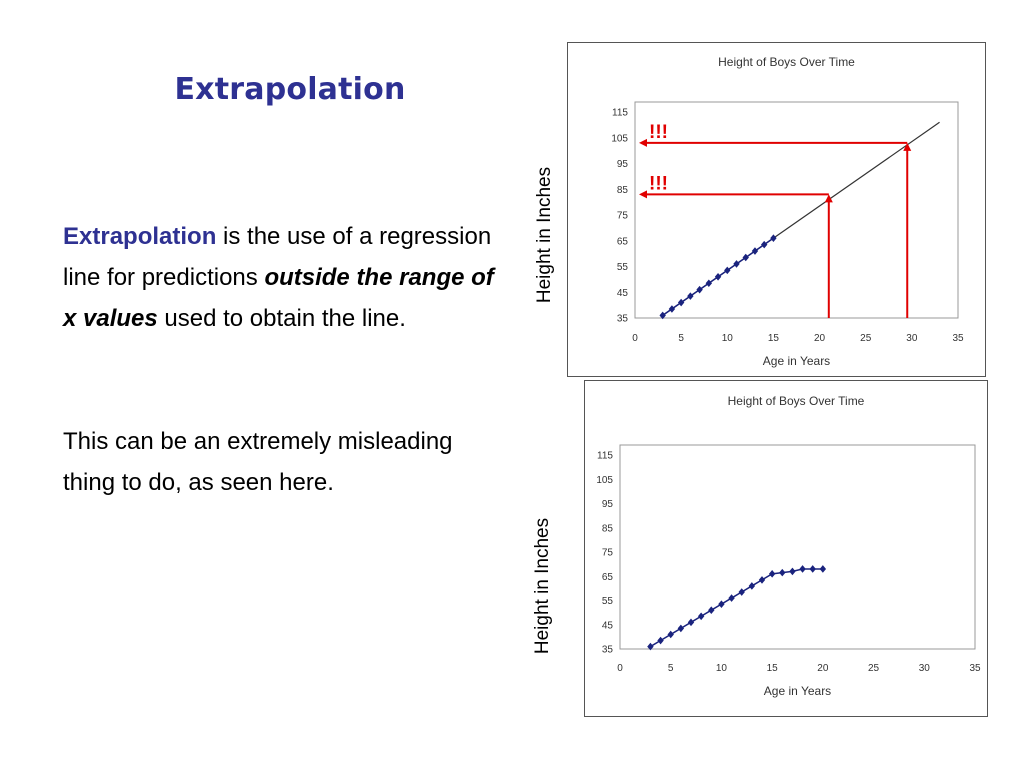  Describe the element at coordinates (544, 235) in the screenshot. I see `y-axis-label-top: Height in Inches` at that location.